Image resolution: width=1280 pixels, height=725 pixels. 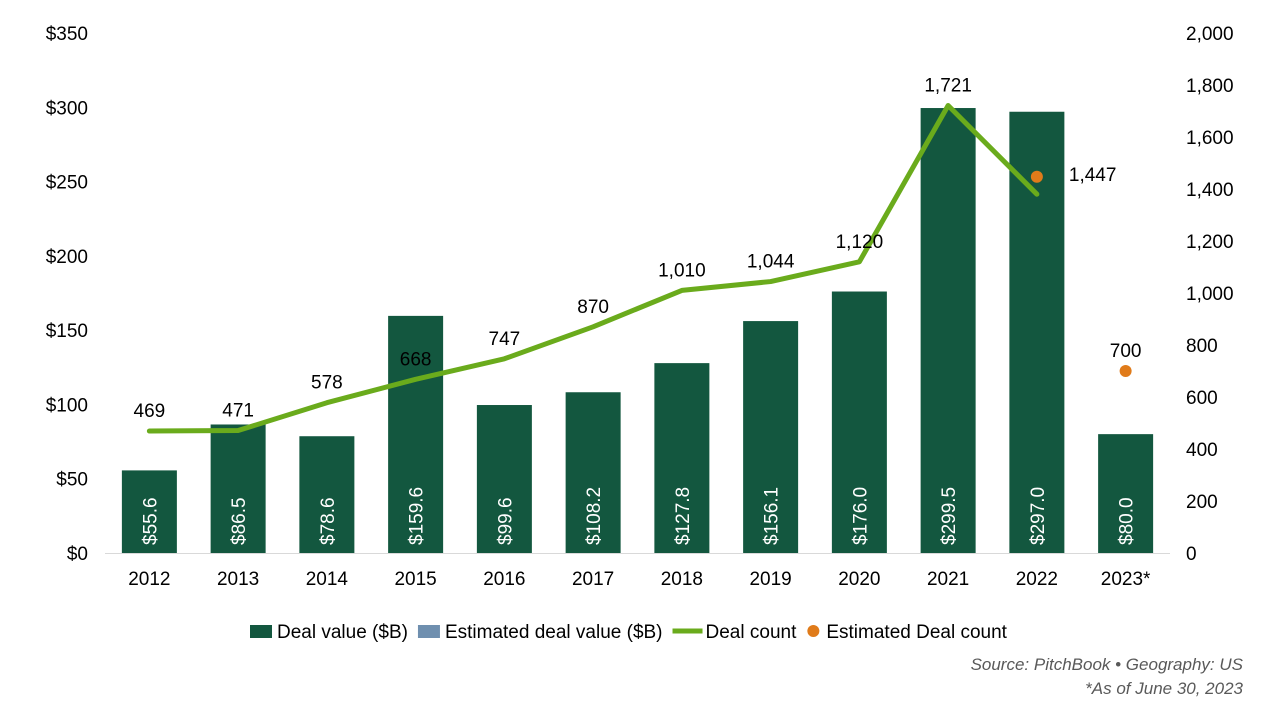 What do you see at coordinates (593, 307) in the screenshot?
I see `line-value-label: 870` at bounding box center [593, 307].